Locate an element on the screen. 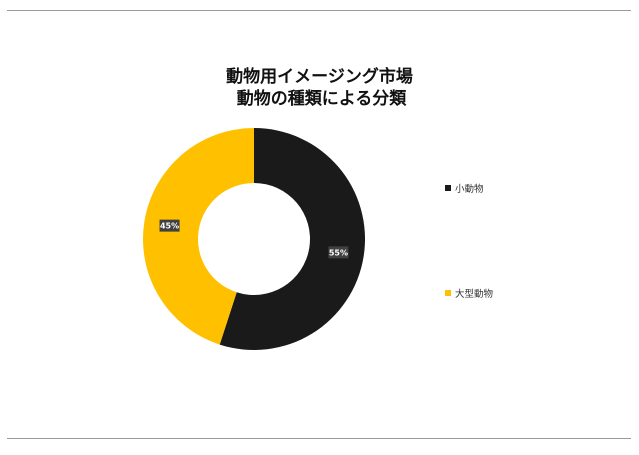 The image size is (639, 455). data-label-large-animals: 45% is located at coordinates (169, 225).